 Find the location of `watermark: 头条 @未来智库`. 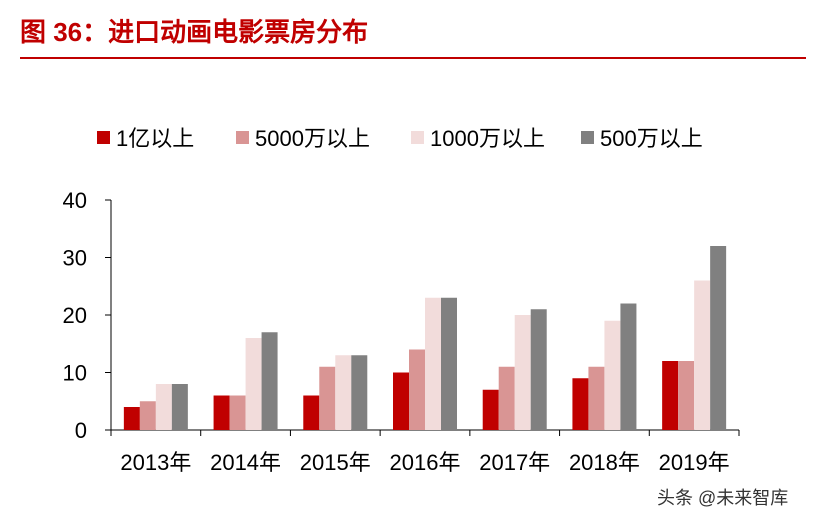

watermark: 头条 @未来智库 is located at coordinates (723, 498).